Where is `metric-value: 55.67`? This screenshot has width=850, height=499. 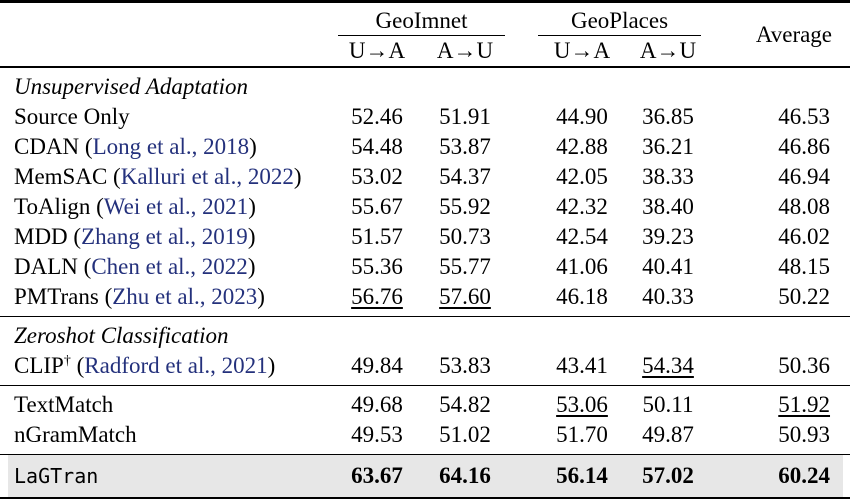
metric-value: 55.67 is located at coordinates (377, 206).